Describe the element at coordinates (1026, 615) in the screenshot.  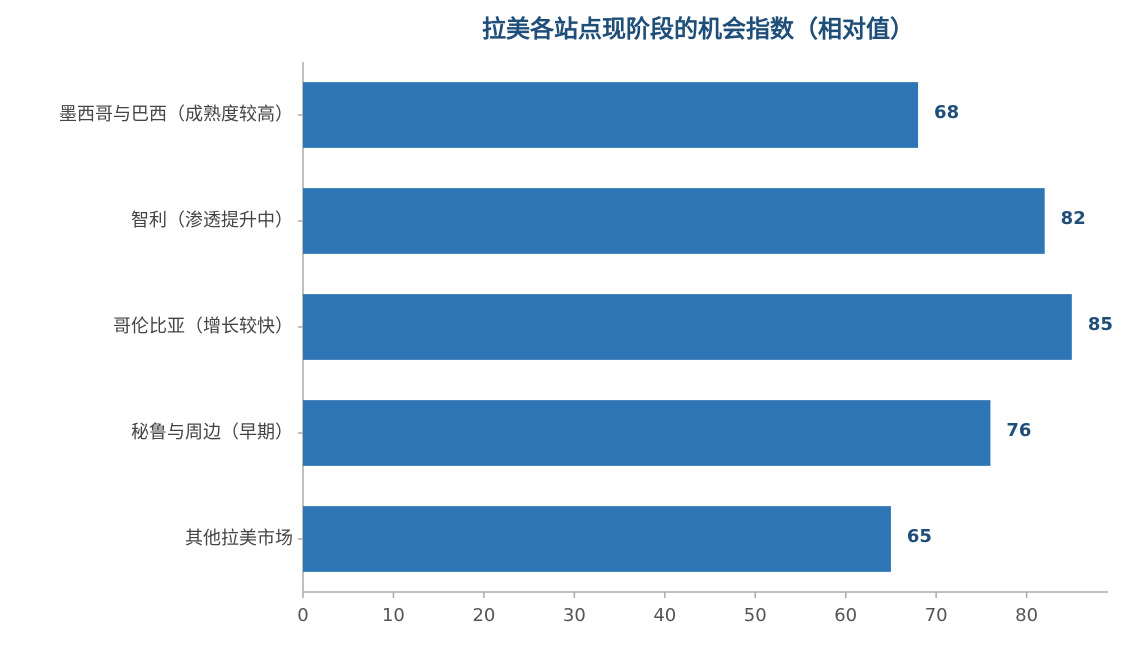
I see `x-tick-label: 80` at that location.